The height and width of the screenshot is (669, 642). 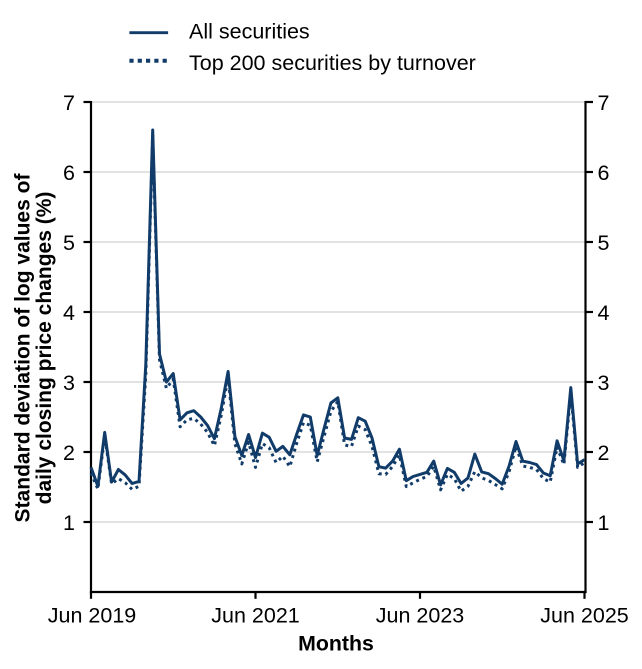 I want to click on svg-text: Jun 2025, so click(x=584, y=615).